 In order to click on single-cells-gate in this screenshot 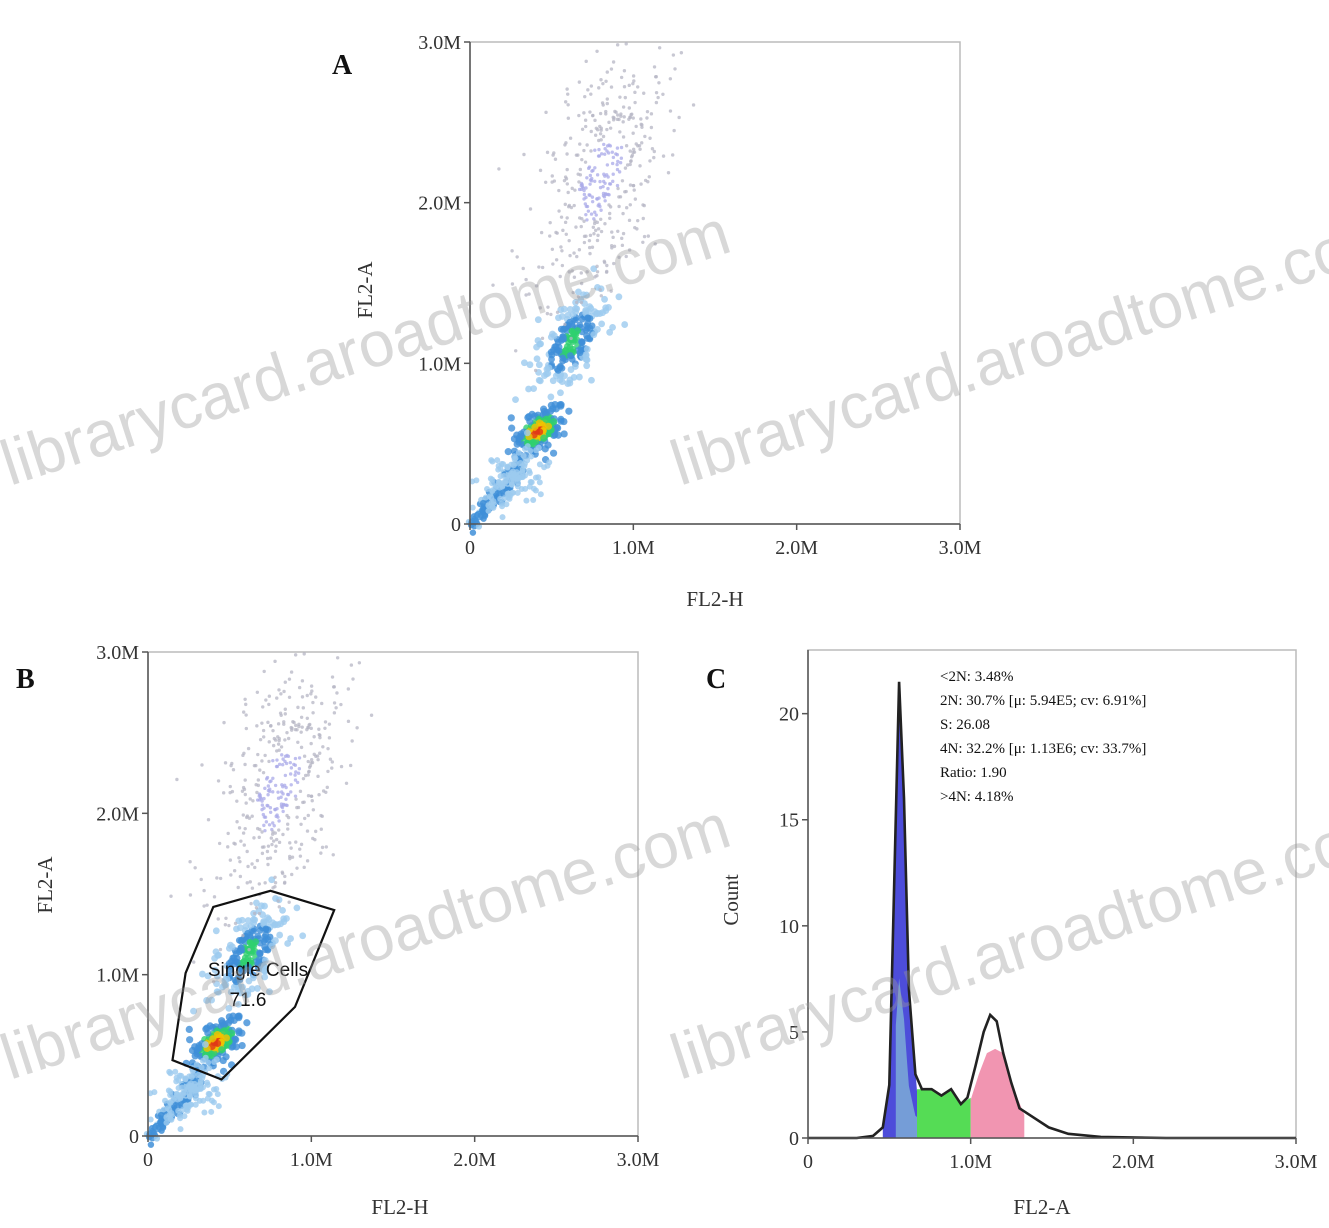, I will do `click(253, 985)`.